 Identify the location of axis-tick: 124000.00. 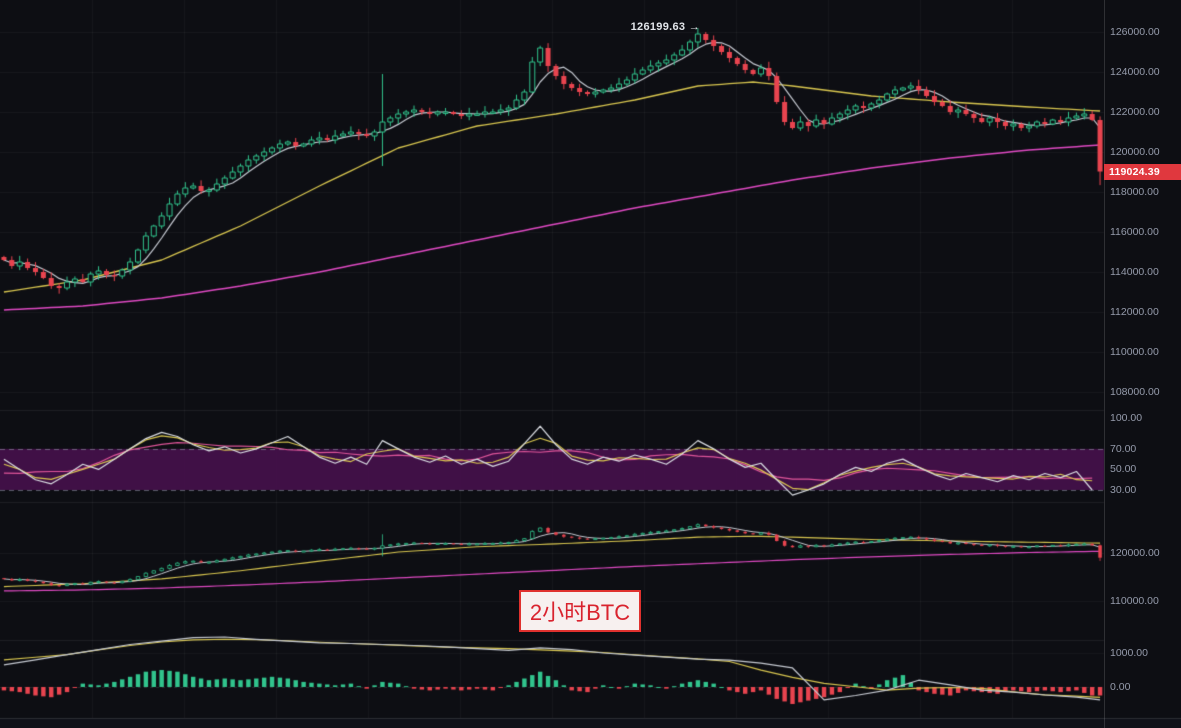
(1135, 72).